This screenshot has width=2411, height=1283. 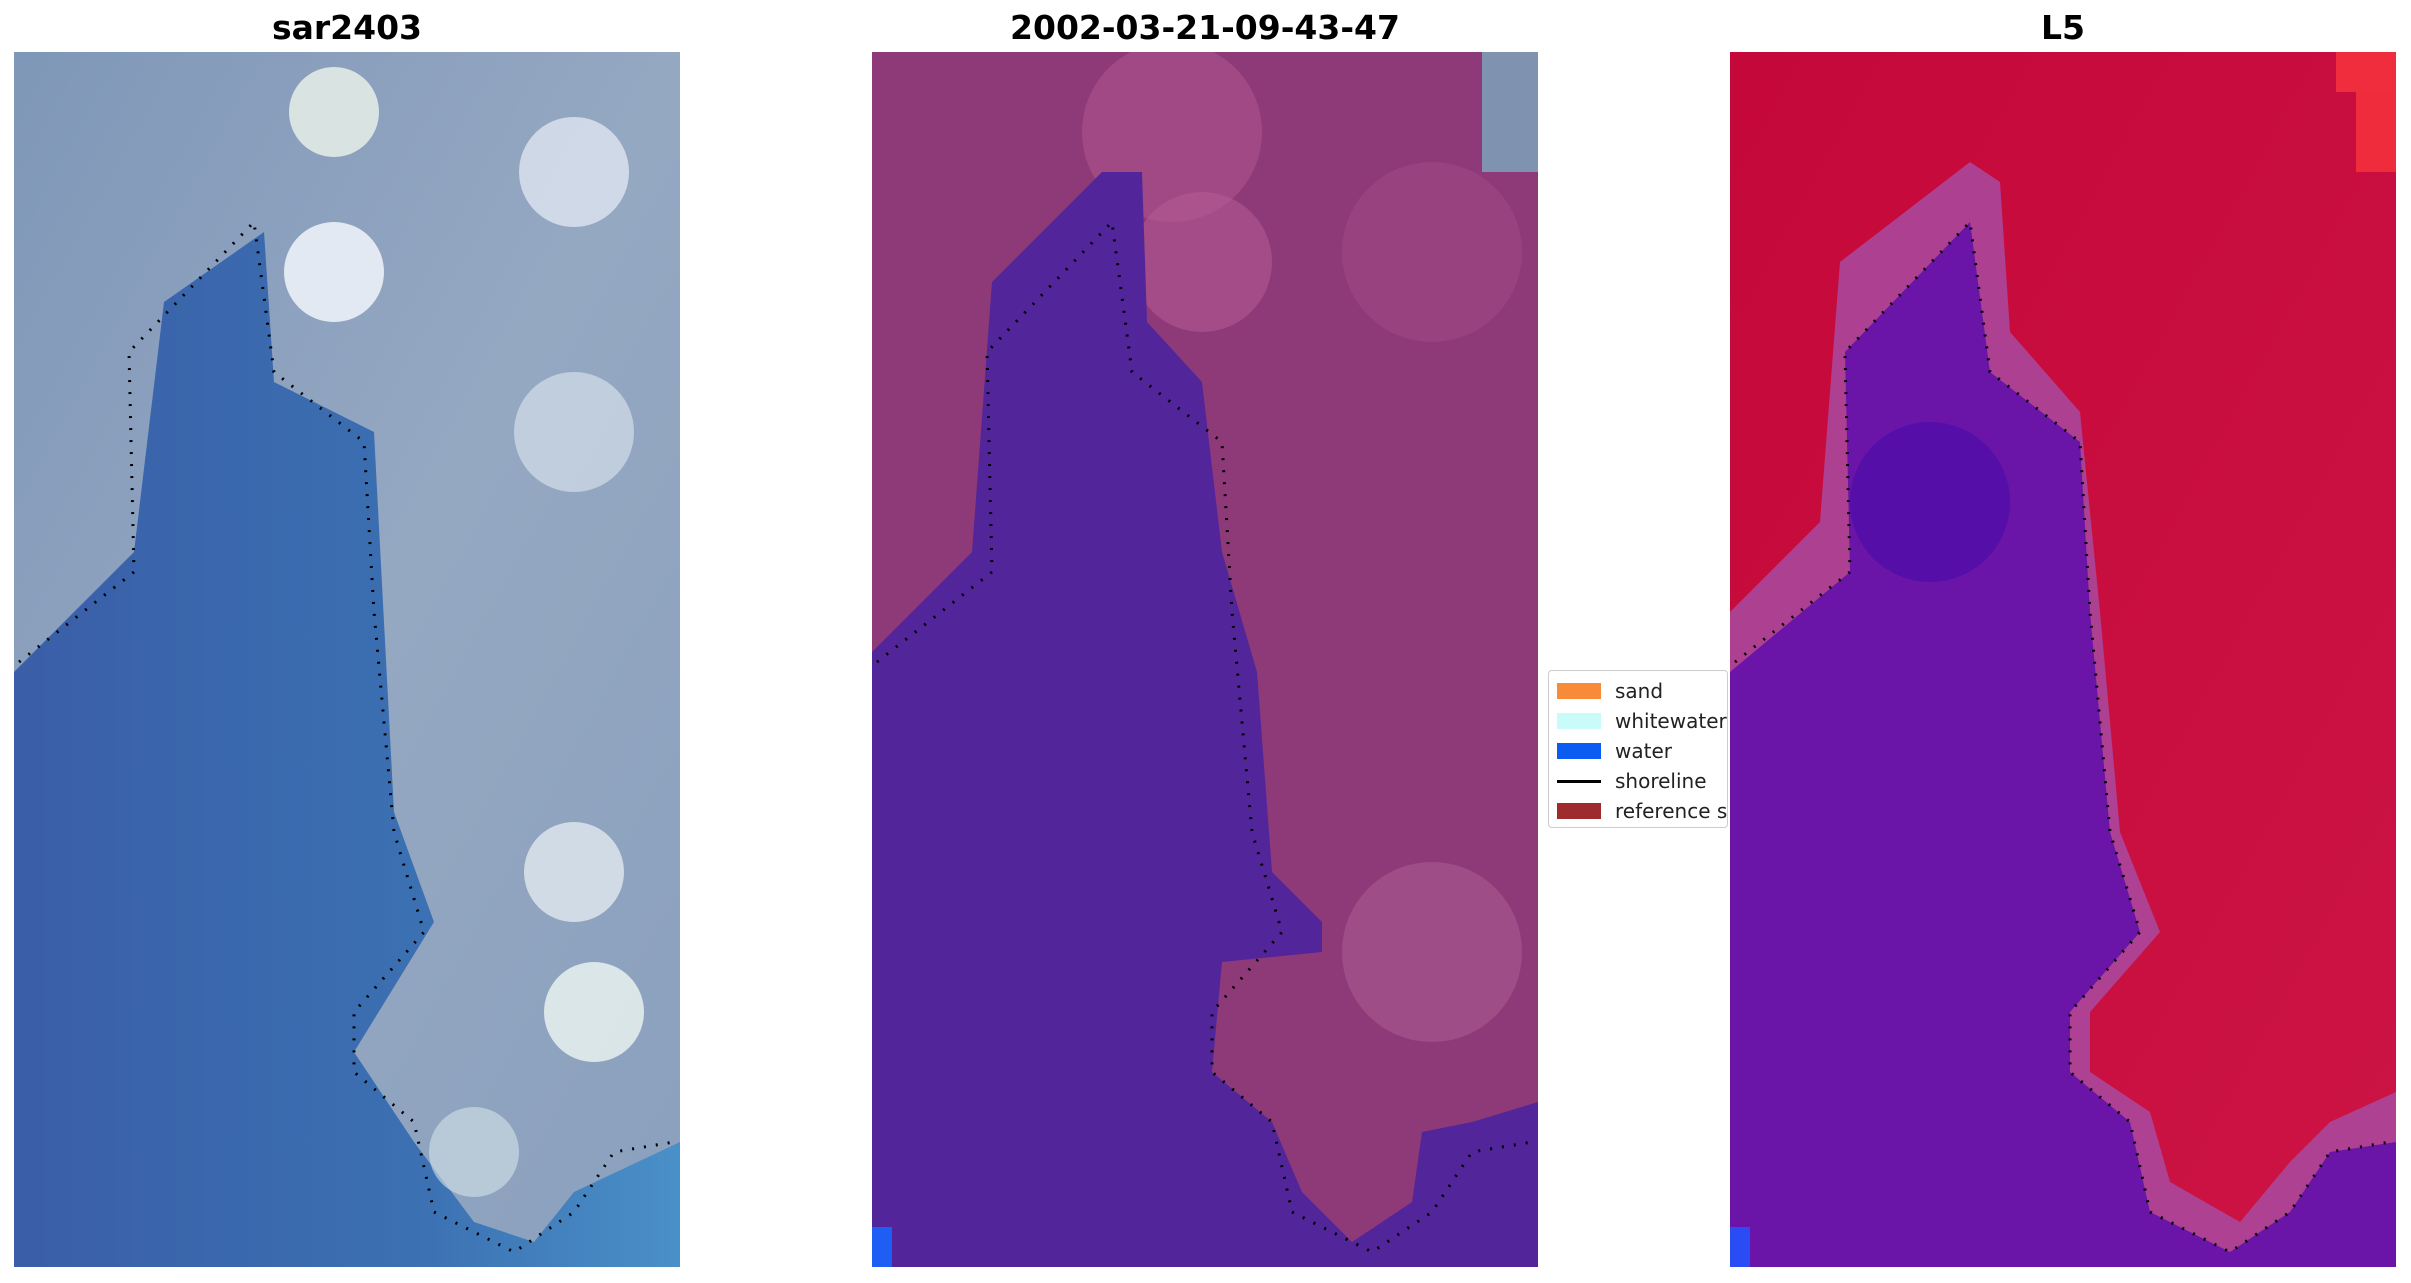 I want to click on legend-label: water, so click(x=1643, y=751).